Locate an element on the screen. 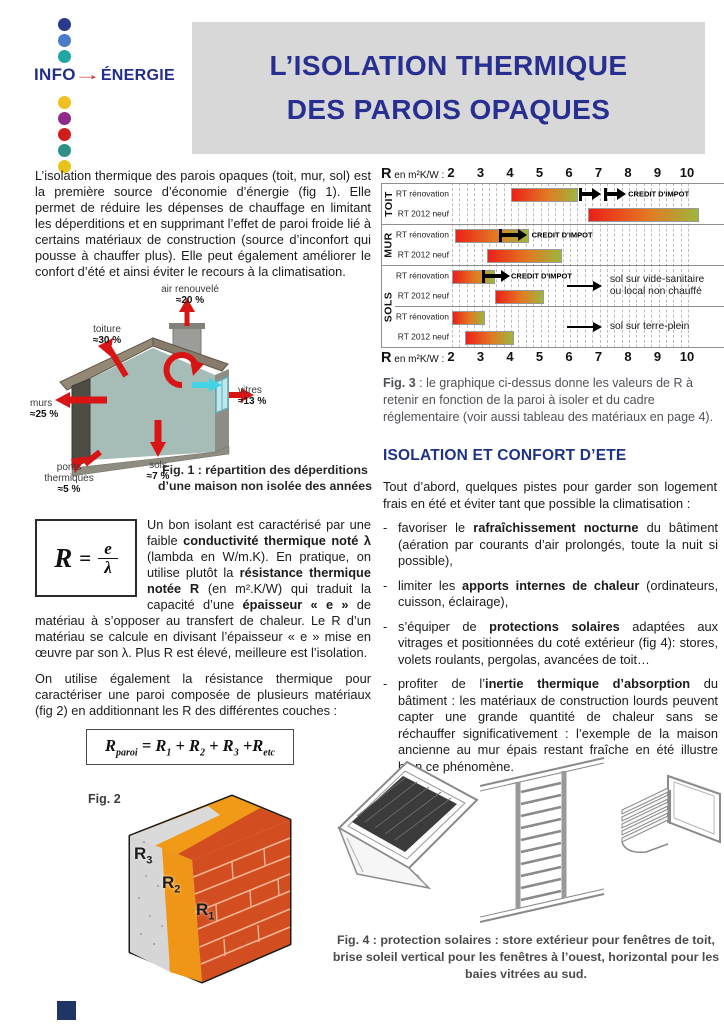 The height and width of the screenshot is (1024, 724). house-label: vitres ≈13 % is located at coordinates (252, 396).